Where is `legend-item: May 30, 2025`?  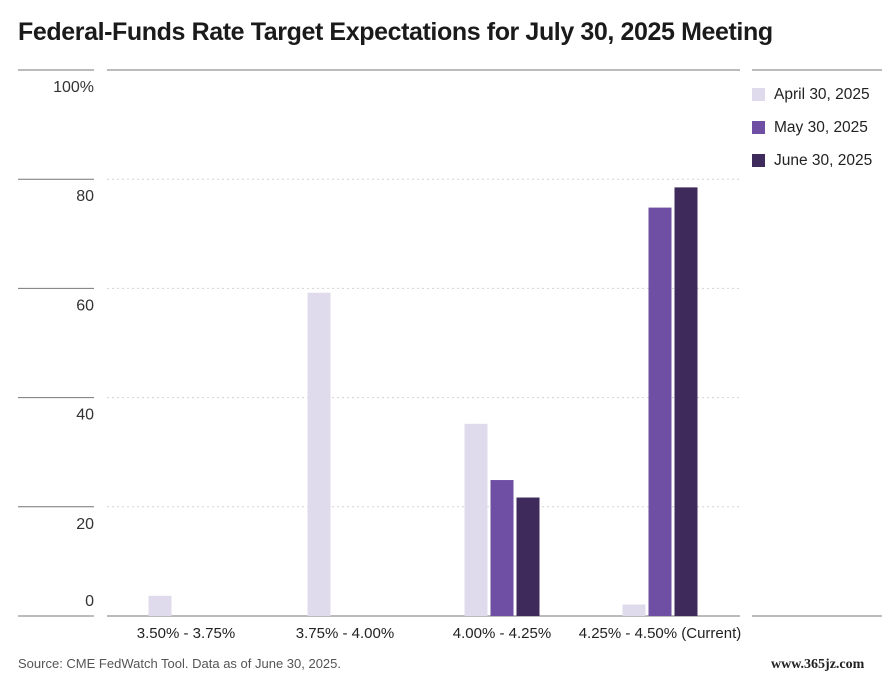 legend-item: May 30, 2025 is located at coordinates (812, 127).